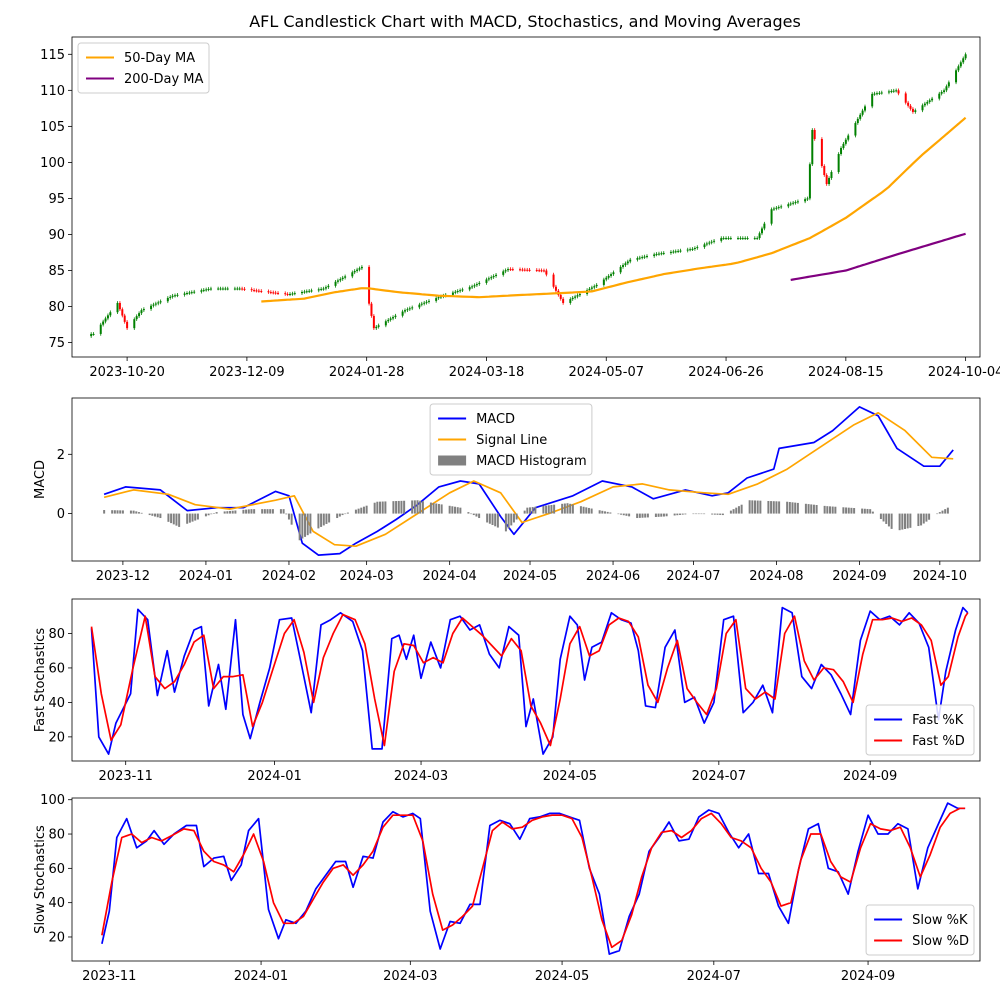 The height and width of the screenshot is (1000, 1000). I want to click on x-tick-label: 2024-10-04, so click(964, 372).